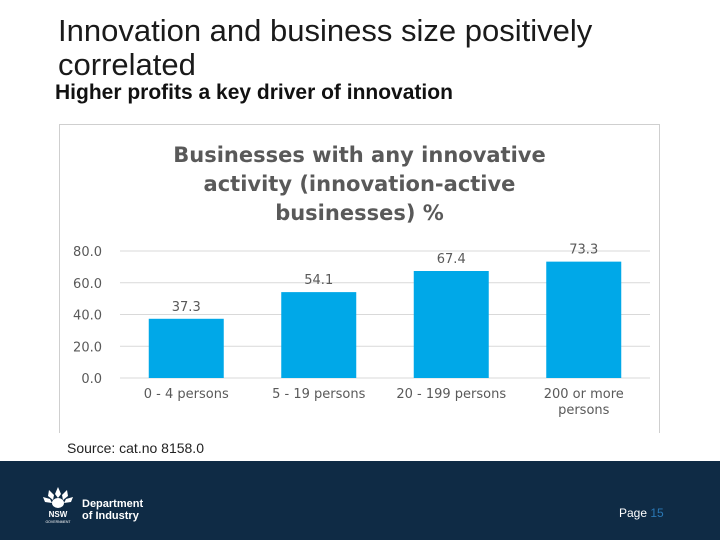 The width and height of the screenshot is (720, 540). What do you see at coordinates (87, 252) in the screenshot?
I see `y-tick-label: 80.0` at bounding box center [87, 252].